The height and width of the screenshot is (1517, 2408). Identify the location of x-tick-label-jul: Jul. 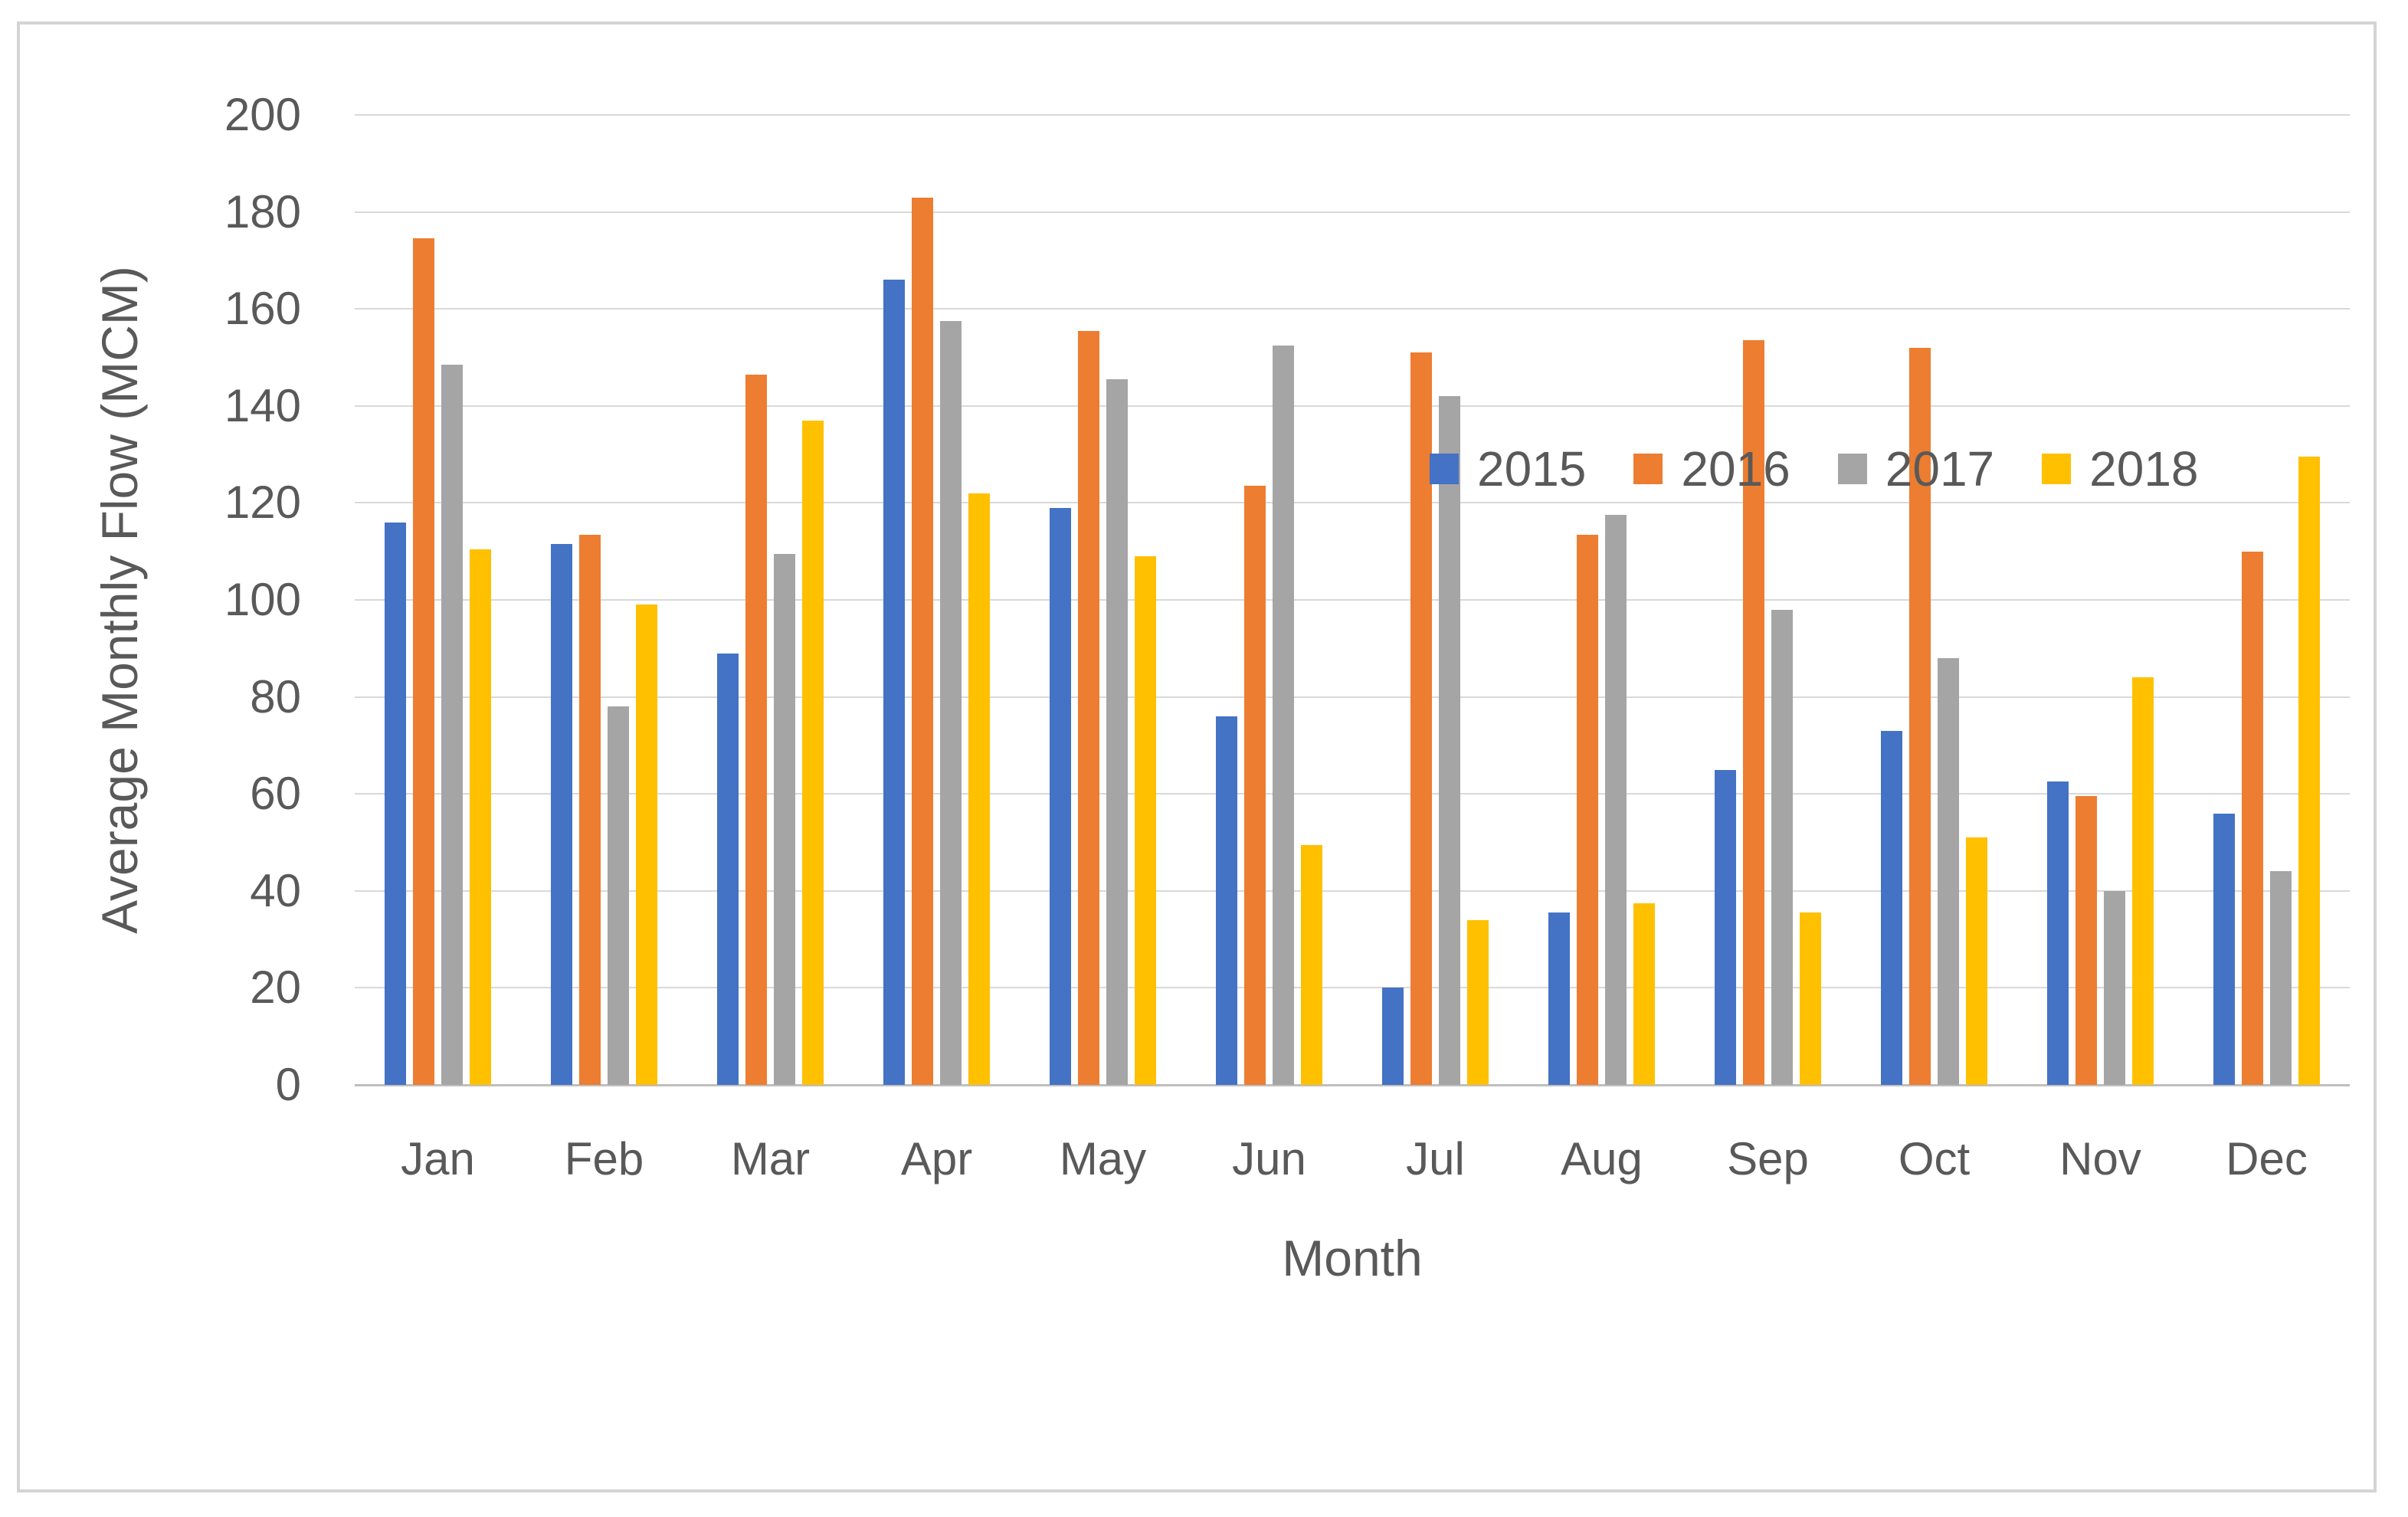
(1436, 1158).